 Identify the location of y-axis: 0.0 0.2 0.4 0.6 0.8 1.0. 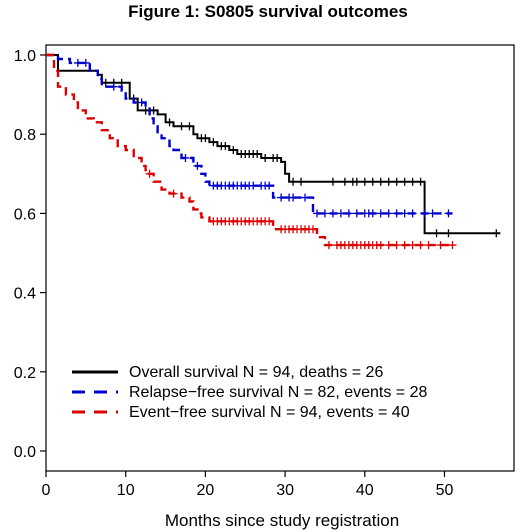
(30, 254).